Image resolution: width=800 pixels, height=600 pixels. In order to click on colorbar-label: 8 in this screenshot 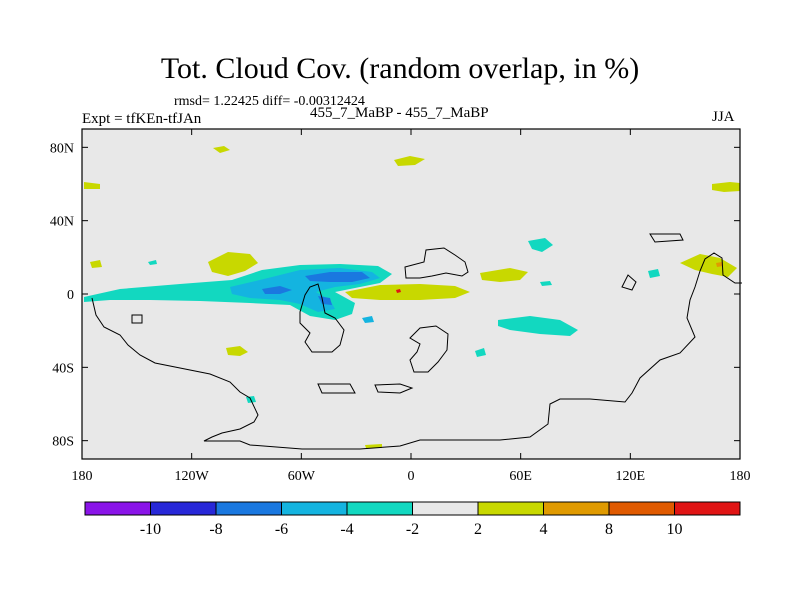, I will do `click(609, 529)`.